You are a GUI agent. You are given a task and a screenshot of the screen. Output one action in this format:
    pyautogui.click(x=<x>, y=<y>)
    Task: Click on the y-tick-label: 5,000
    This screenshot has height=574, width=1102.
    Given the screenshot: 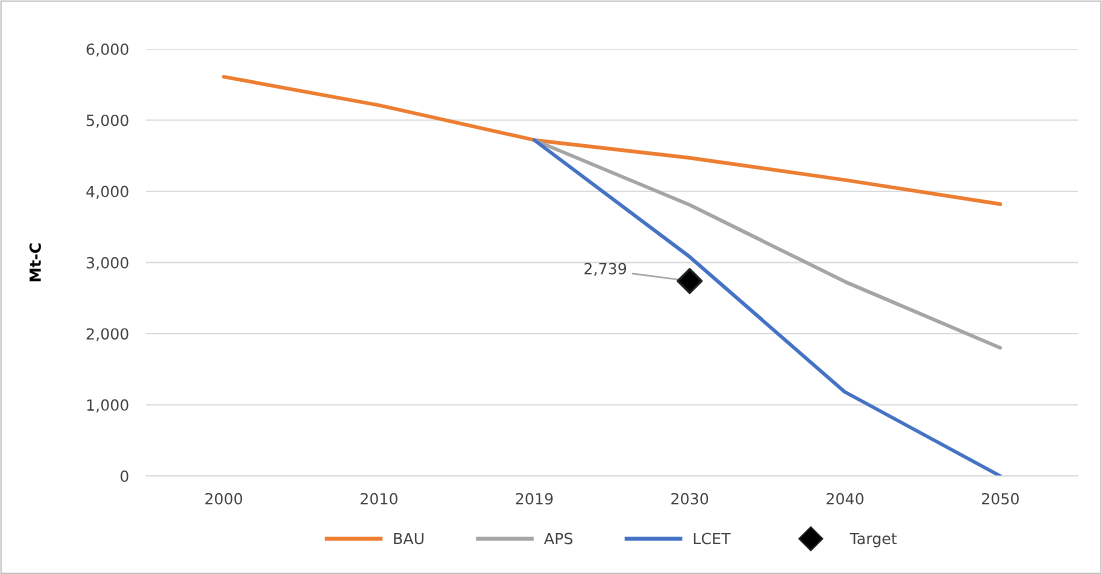 What is the action you would take?
    pyautogui.click(x=107, y=121)
    